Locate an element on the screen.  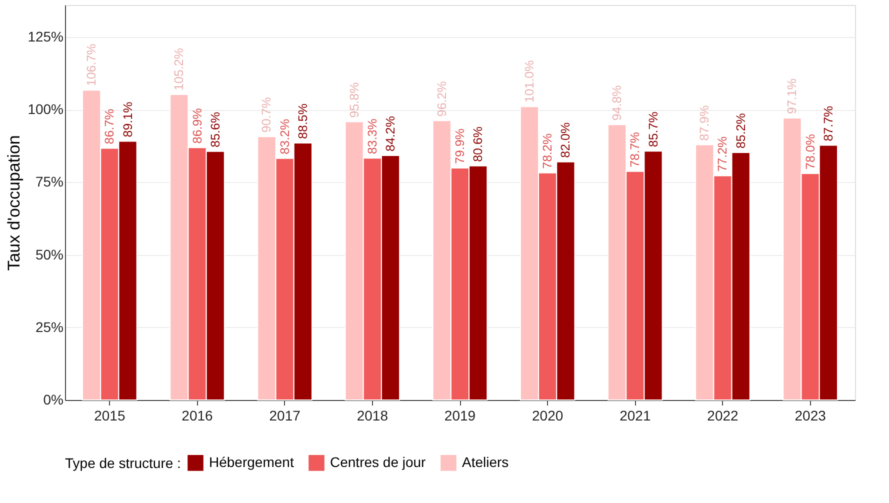
data-label: 83.2% is located at coordinates (285, 136).